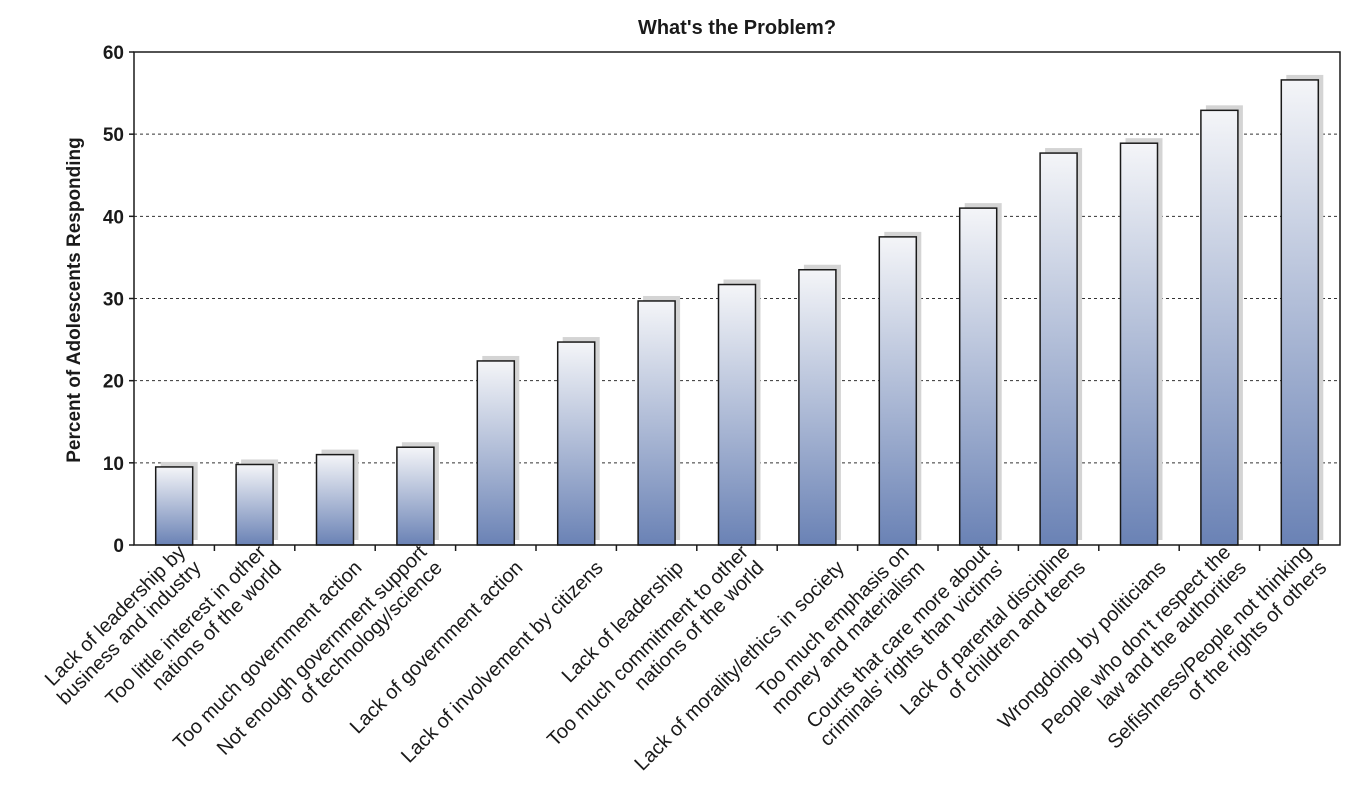  What do you see at coordinates (648, 646) in the screenshot?
I see `x-tick-label-line: Too much commitment to other` at bounding box center [648, 646].